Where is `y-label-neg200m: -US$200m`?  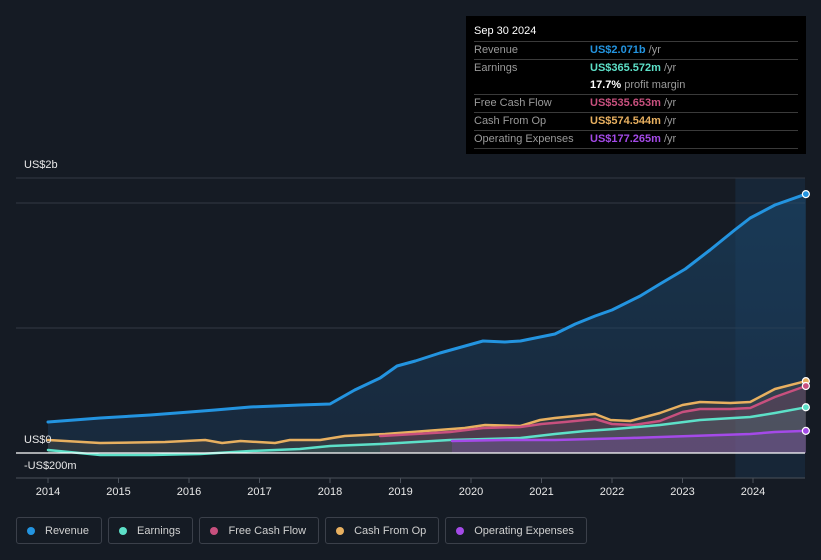
y-label-neg200m: -US$200m is located at coordinates (50, 466).